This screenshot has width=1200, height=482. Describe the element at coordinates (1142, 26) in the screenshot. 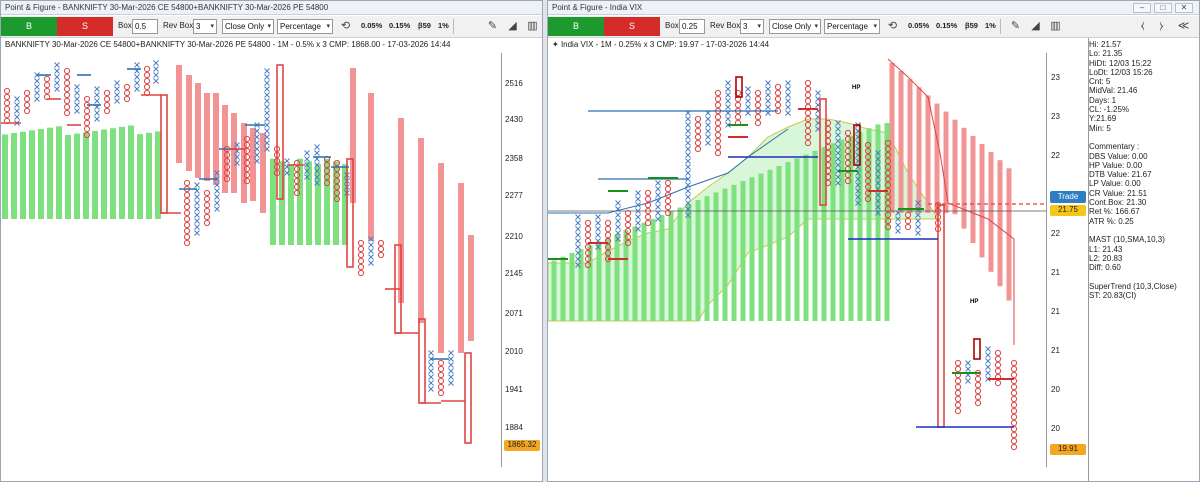

I see `zoom-out-icon: ⧼` at that location.